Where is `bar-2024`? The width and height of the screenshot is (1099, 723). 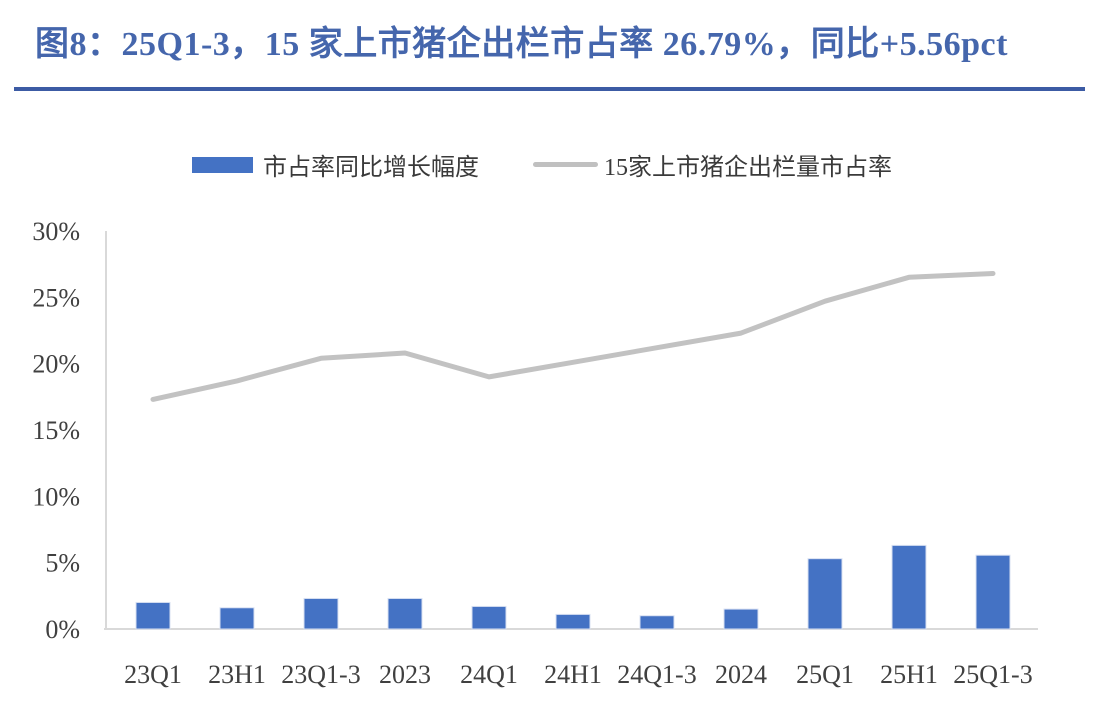
bar-2024 is located at coordinates (741, 619).